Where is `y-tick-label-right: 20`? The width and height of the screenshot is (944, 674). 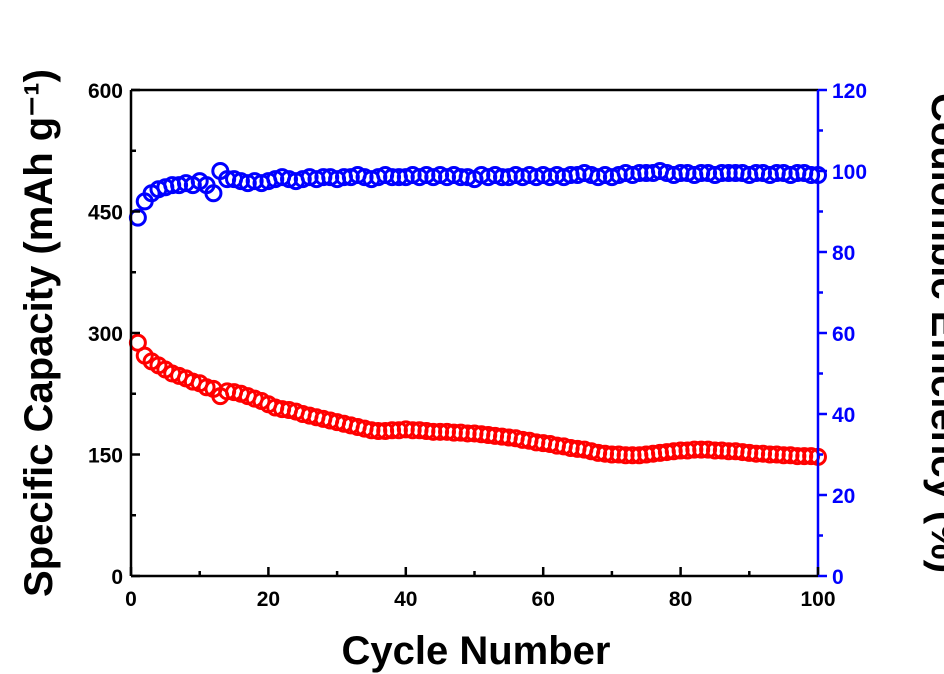 y-tick-label-right: 20 is located at coordinates (843, 496).